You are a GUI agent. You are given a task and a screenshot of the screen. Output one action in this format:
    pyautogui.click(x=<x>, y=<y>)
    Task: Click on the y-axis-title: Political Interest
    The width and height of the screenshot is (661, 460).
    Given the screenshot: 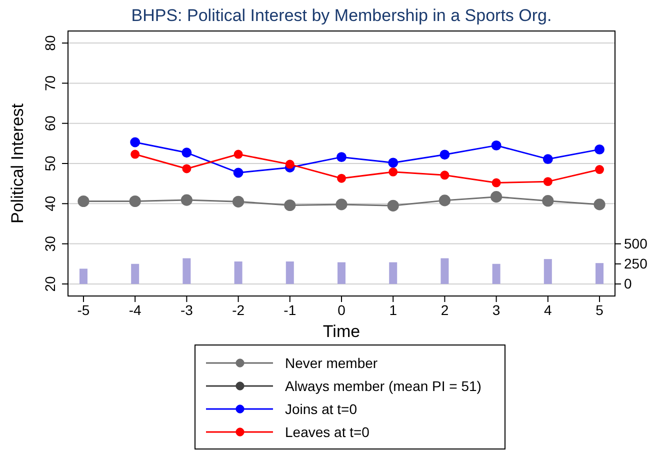 What is the action you would take?
    pyautogui.click(x=17, y=163)
    